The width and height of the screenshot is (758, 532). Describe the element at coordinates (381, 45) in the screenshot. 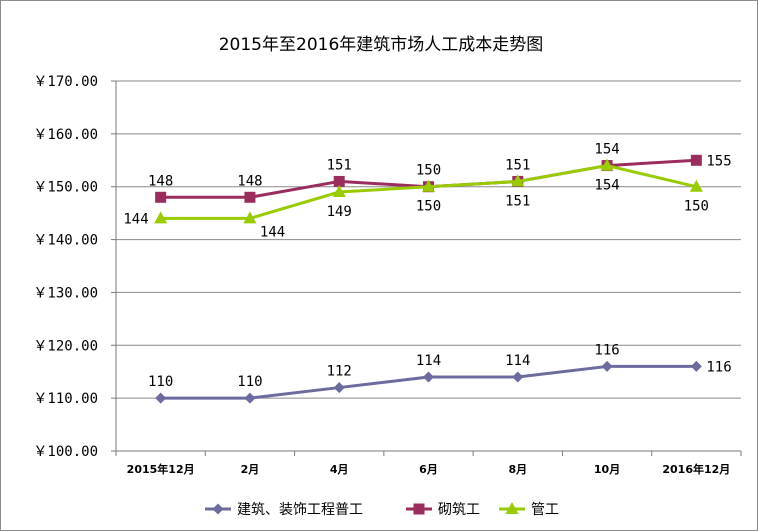

I see `chart-title: 2015年至2016年建筑市场人工成本走势图` at that location.